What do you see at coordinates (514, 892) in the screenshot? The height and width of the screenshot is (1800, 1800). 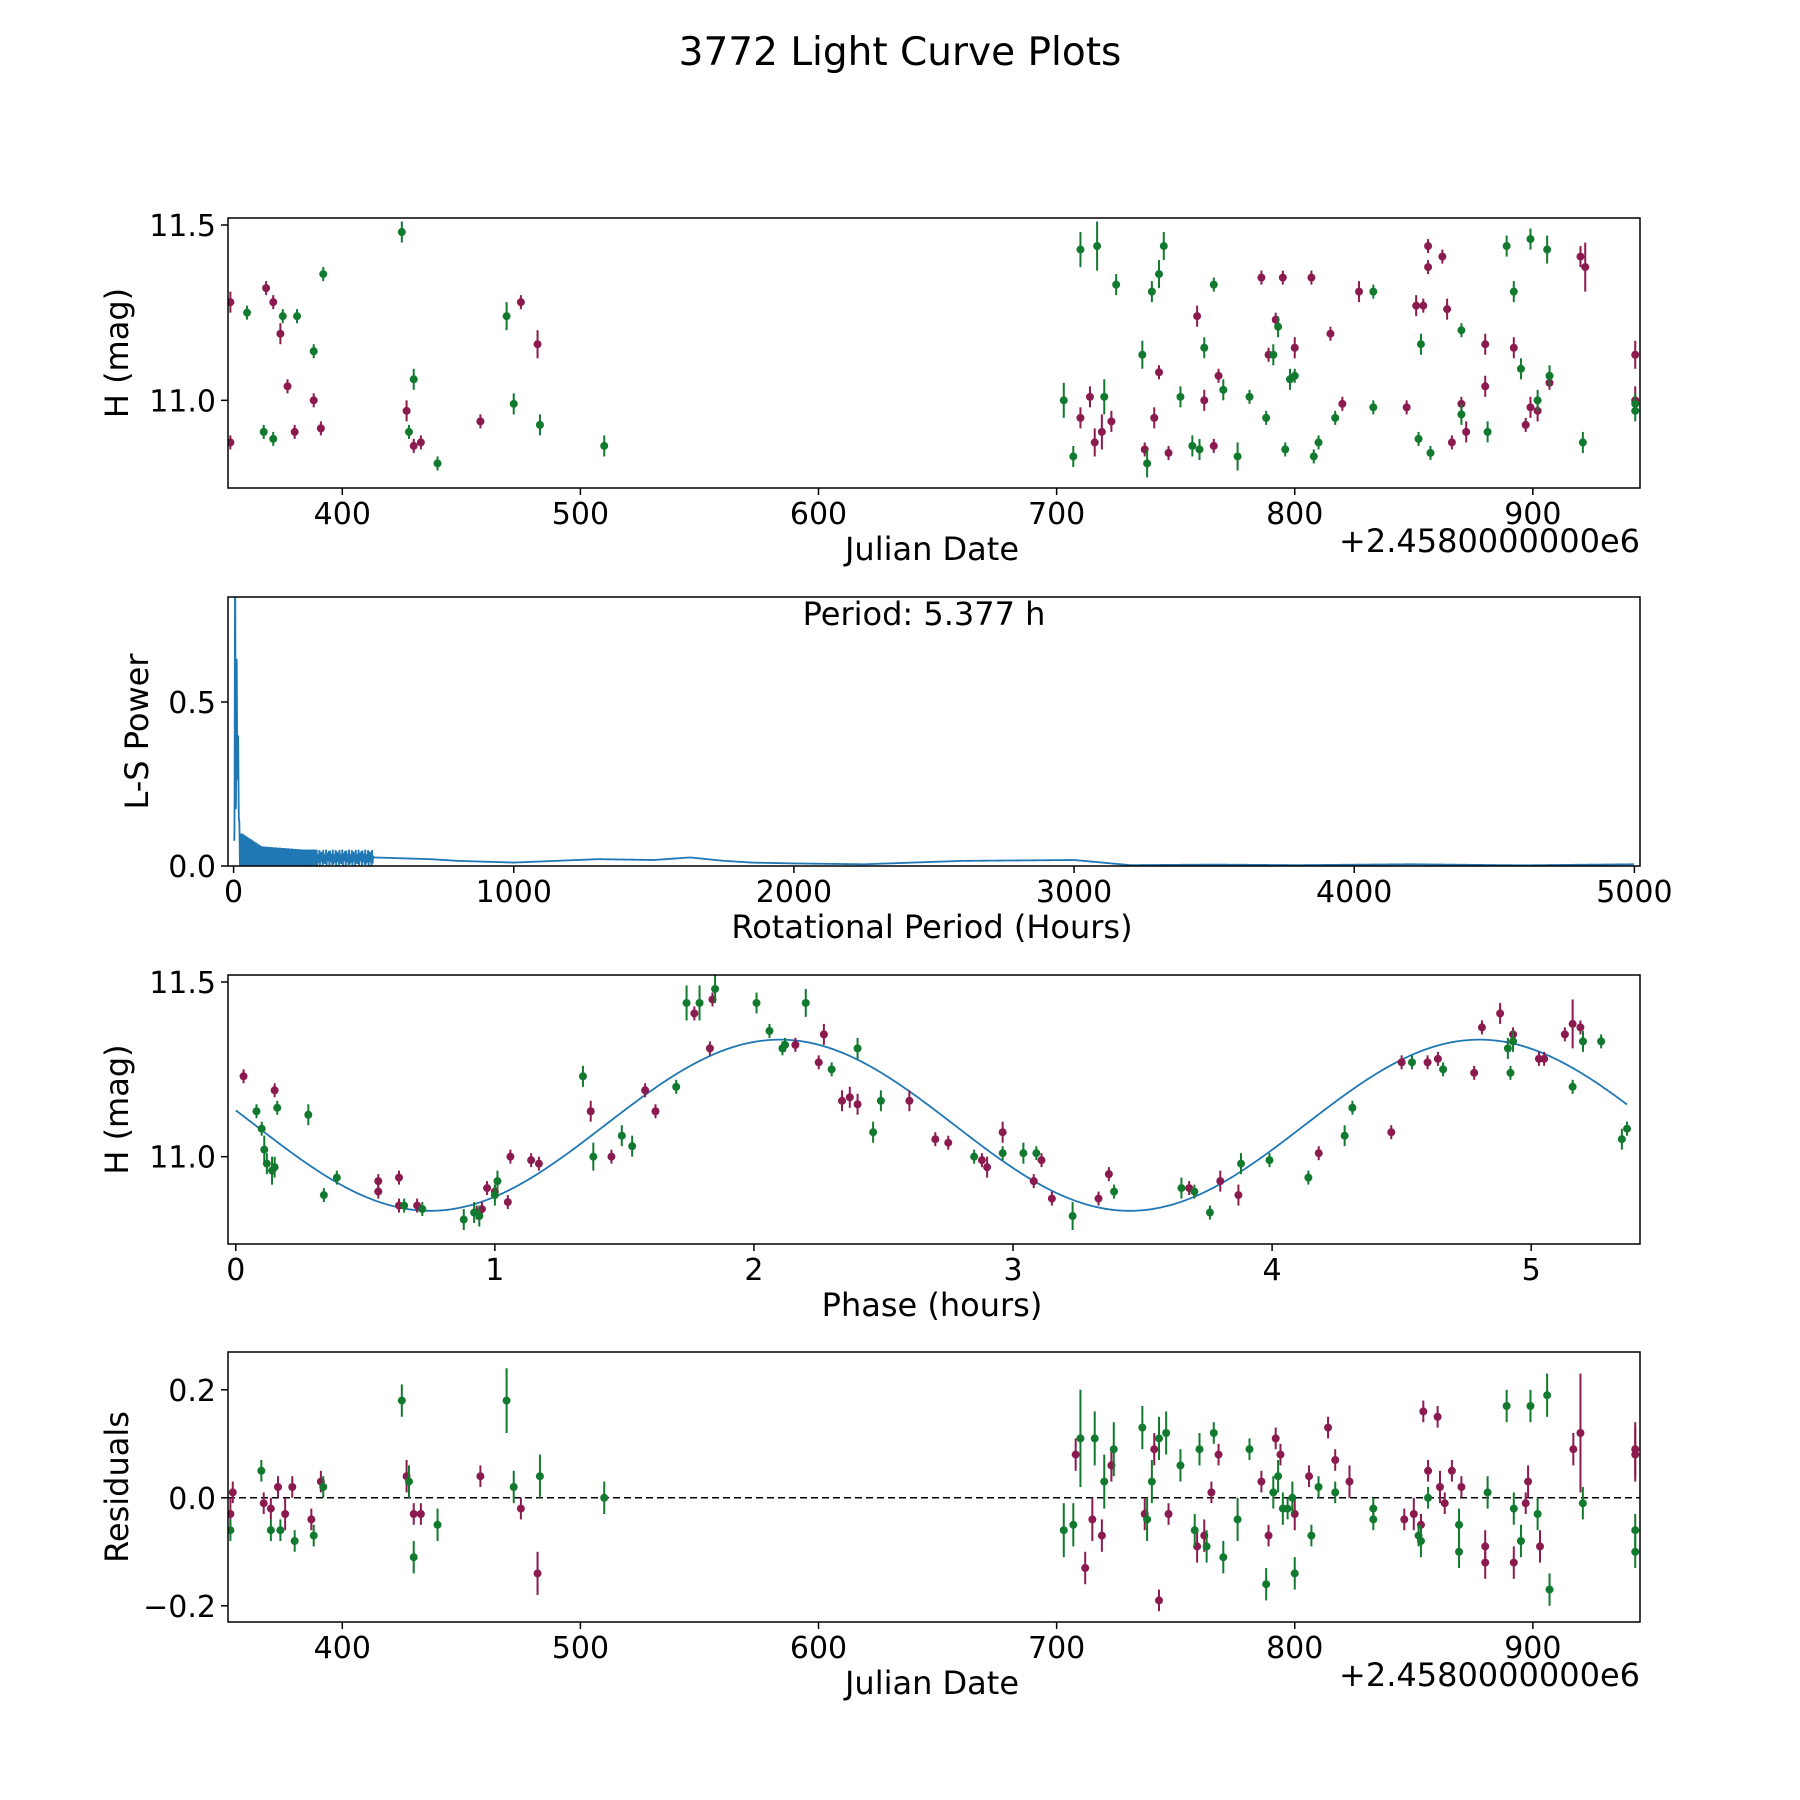 I see `x-tick-label: 1000` at bounding box center [514, 892].